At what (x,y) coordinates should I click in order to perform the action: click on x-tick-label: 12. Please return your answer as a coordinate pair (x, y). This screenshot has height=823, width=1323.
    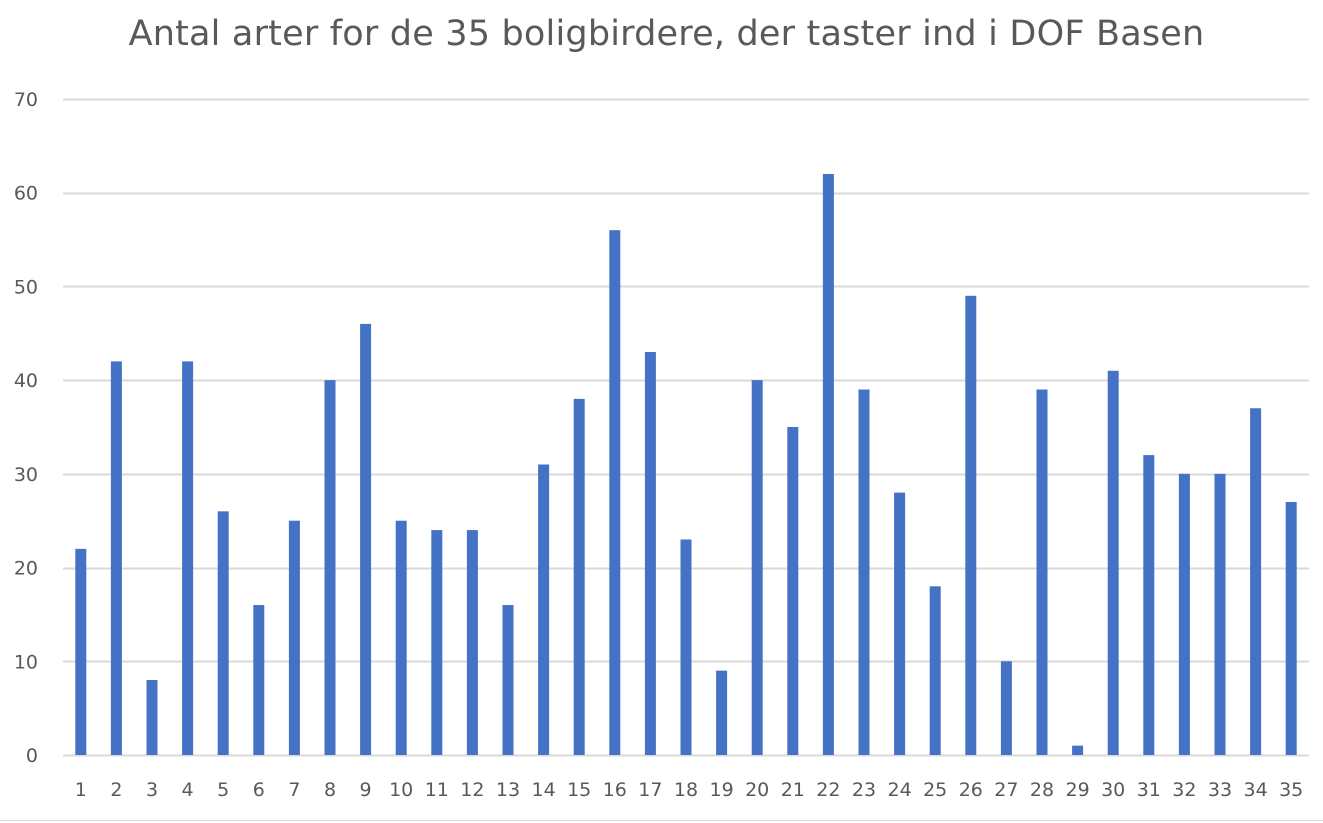
    Looking at the image, I should click on (472, 790).